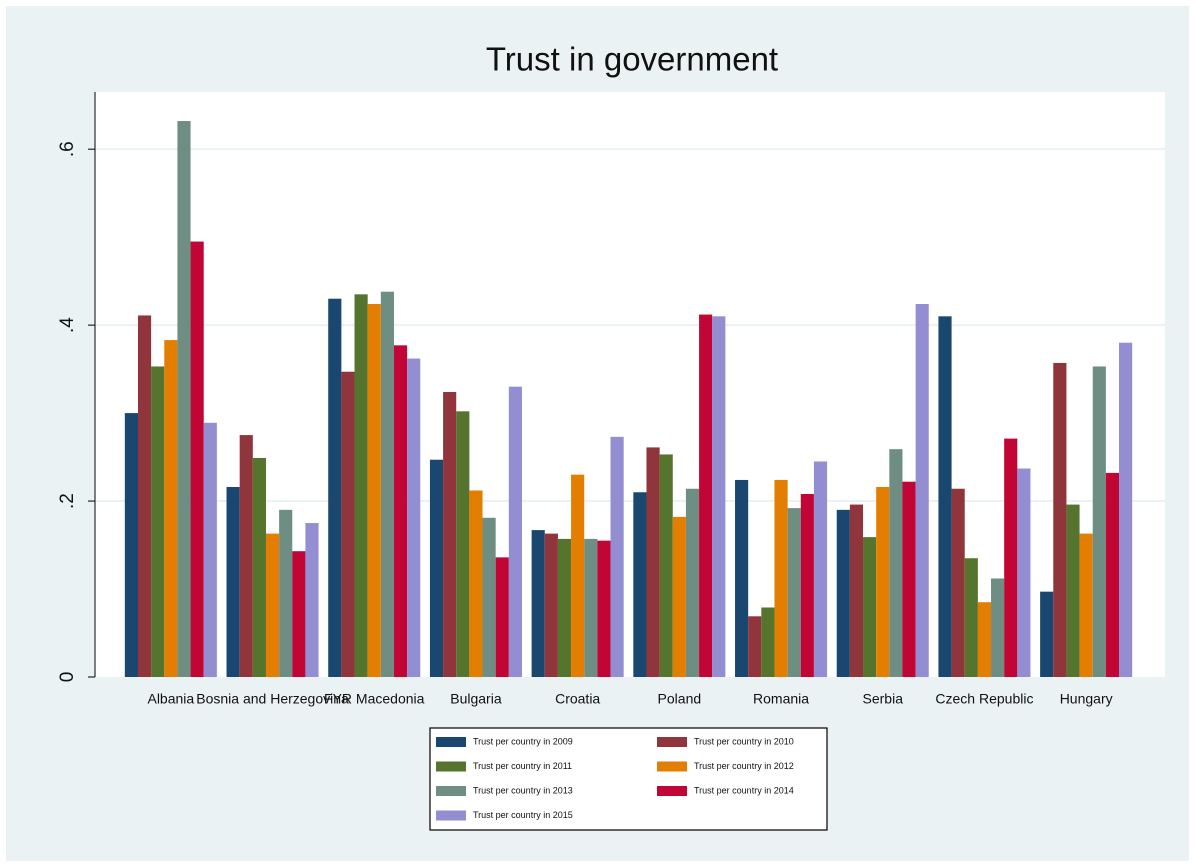  I want to click on x-tick-label: Croatia, so click(577, 699).